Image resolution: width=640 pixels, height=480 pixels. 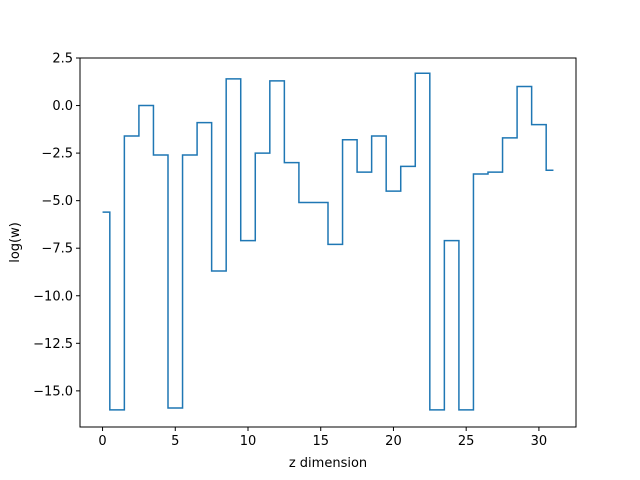 I want to click on y-tick-label: 2.5, so click(x=62, y=59).